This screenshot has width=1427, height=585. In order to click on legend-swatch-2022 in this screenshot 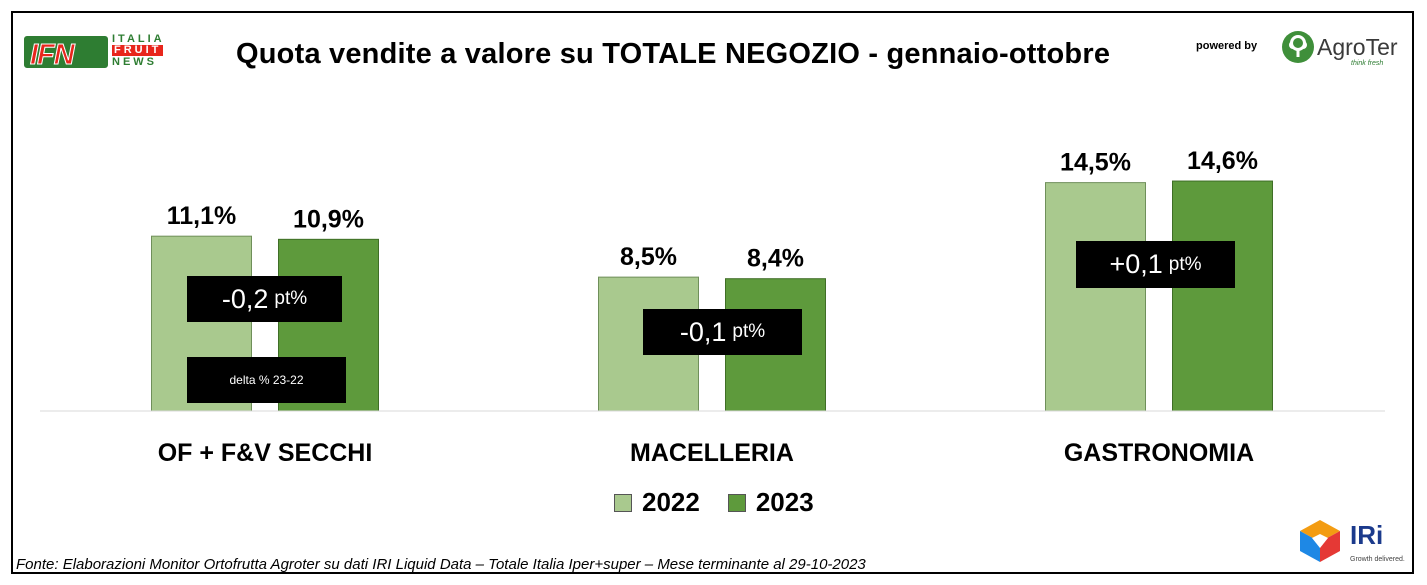, I will do `click(623, 502)`.